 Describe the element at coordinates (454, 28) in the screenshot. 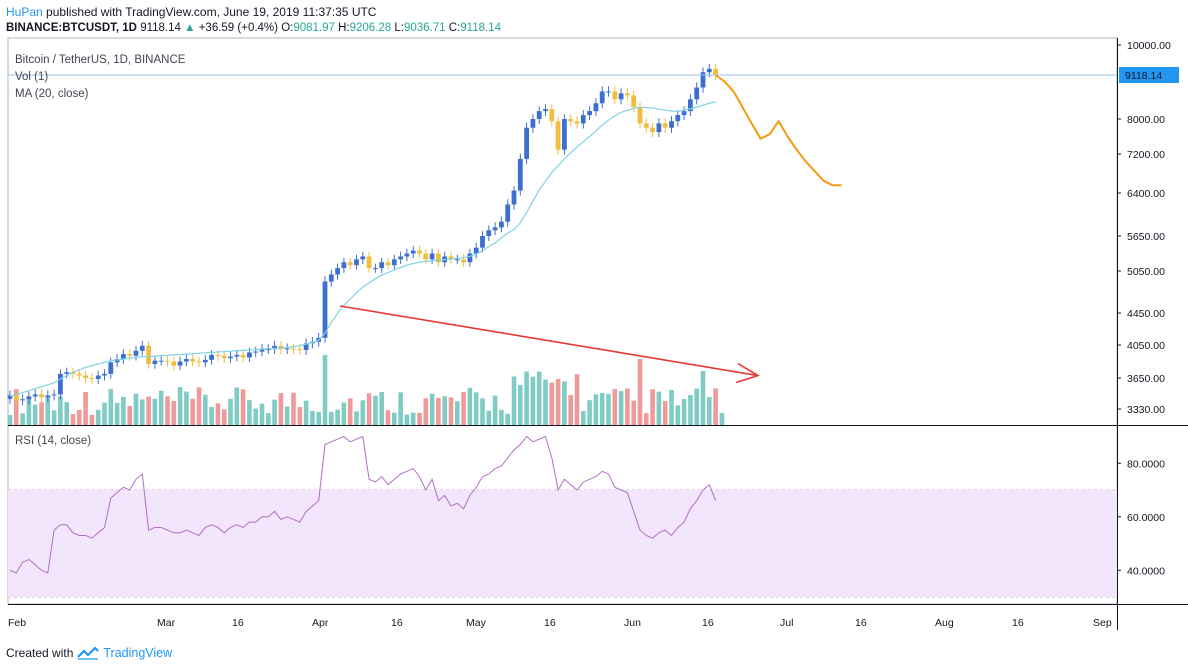

I see `close-label: C:` at that location.